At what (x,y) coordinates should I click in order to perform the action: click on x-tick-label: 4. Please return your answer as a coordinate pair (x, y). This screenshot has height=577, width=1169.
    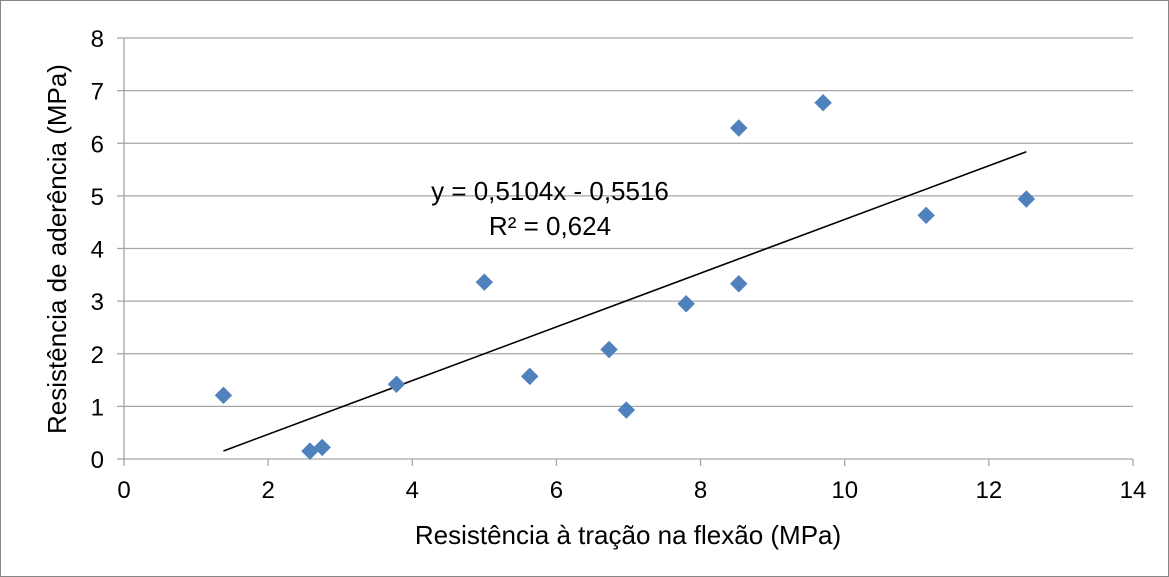
    Looking at the image, I should click on (412, 490).